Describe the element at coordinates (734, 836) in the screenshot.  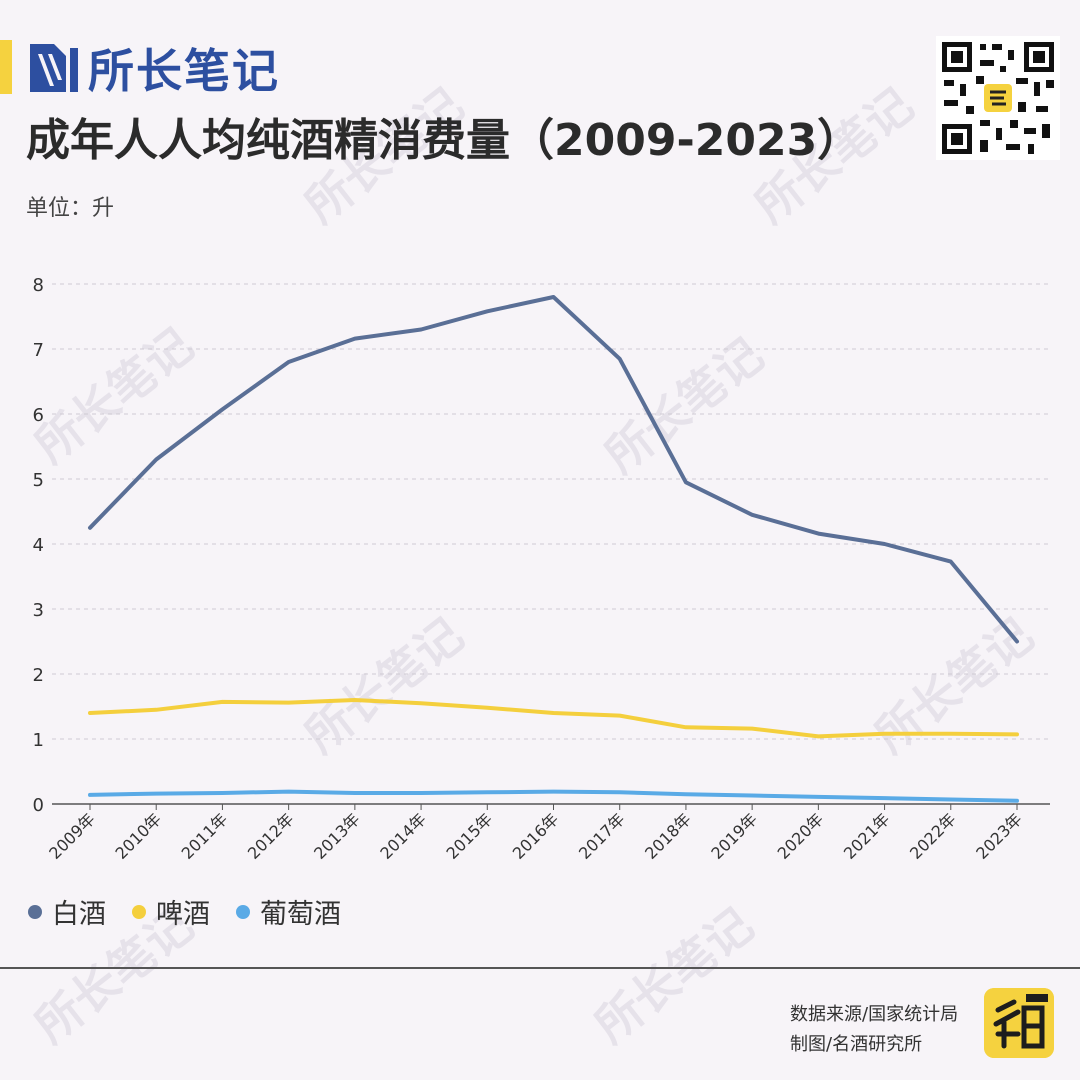
I see `x-tick-label: 2019年` at that location.